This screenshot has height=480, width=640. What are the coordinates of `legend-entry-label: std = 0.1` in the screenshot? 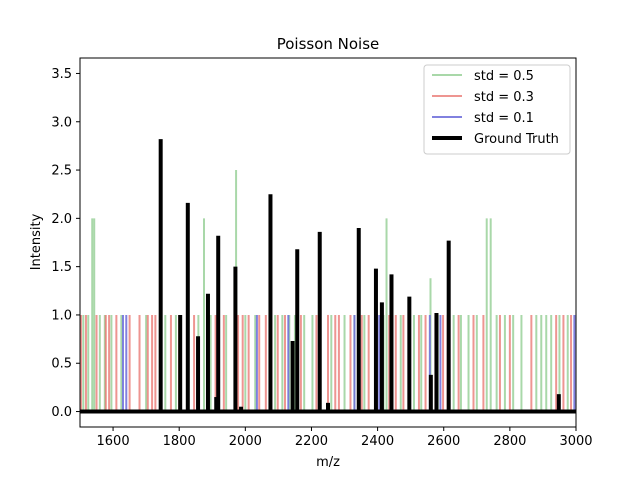 It's located at (504, 118).